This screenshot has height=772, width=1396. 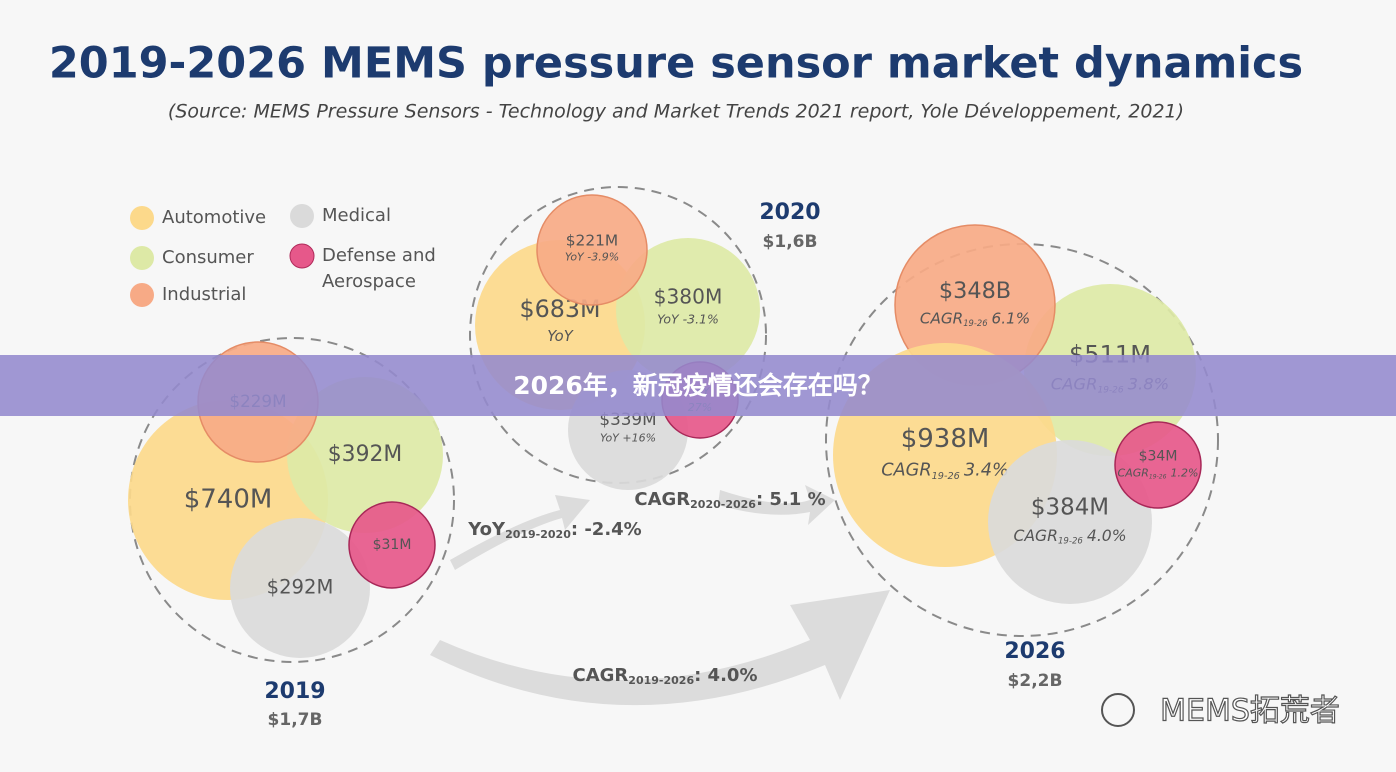 What do you see at coordinates (725, 675) in the screenshot?
I see `growth-rate: : 4.0%` at bounding box center [725, 675].